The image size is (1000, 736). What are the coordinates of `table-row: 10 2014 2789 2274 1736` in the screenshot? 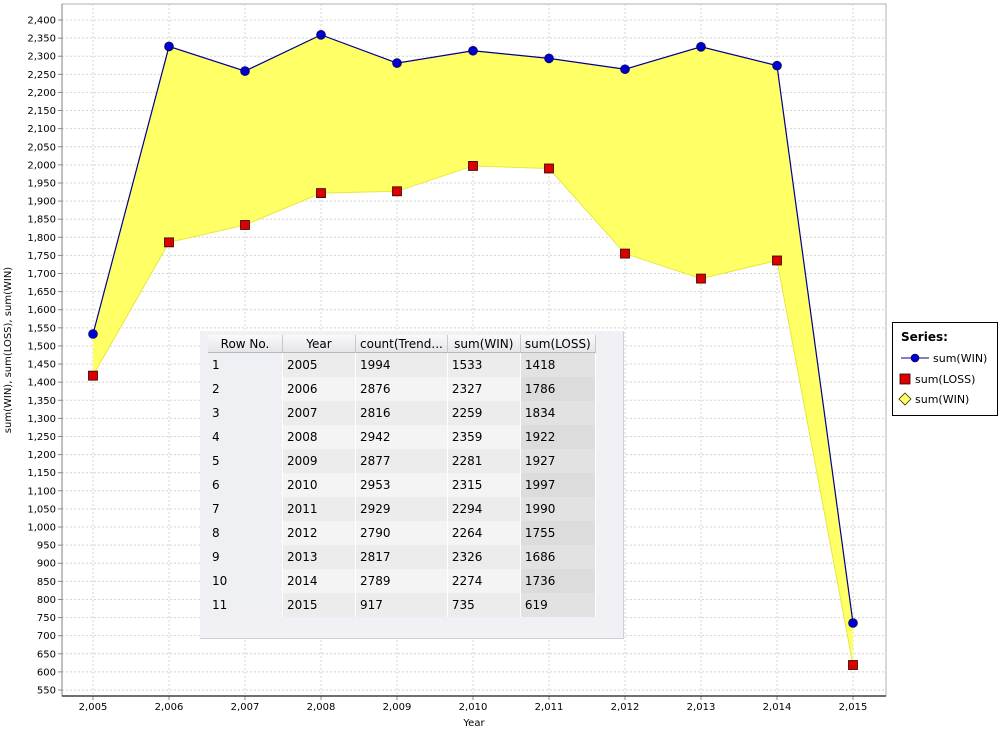 It's located at (402, 581).